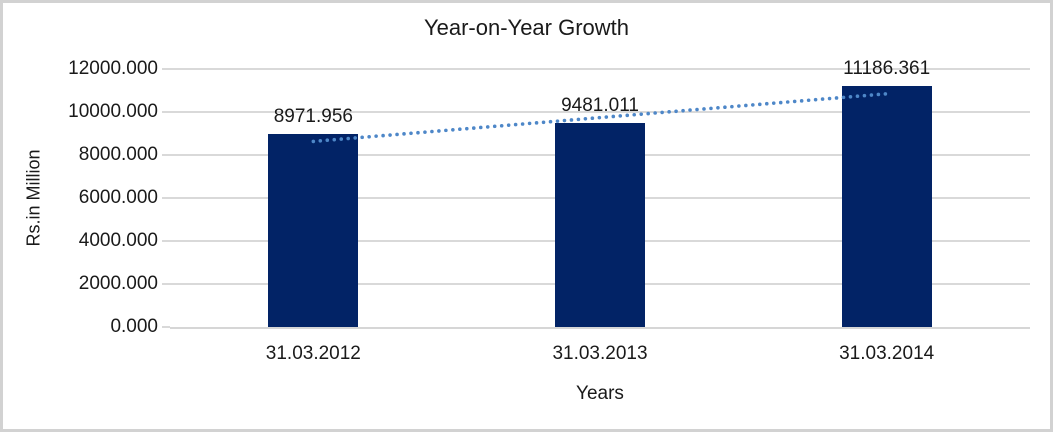 The height and width of the screenshot is (432, 1053). What do you see at coordinates (113, 68) in the screenshot?
I see `y-tick-label: 12000.000` at bounding box center [113, 68].